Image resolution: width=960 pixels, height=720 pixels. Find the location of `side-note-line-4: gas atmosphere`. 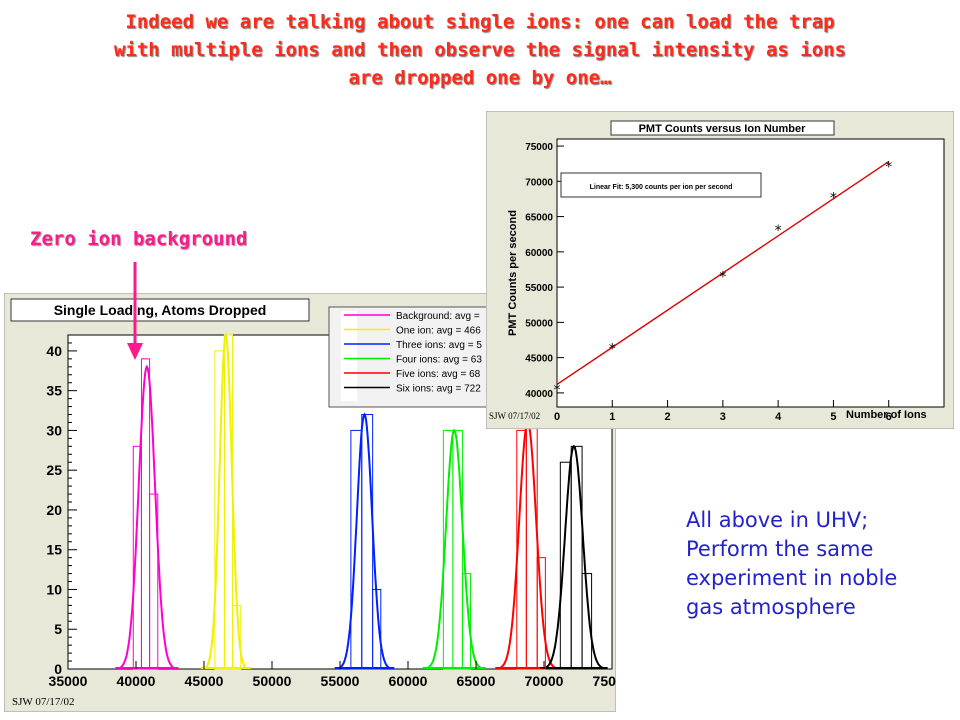

side-note-line-4: gas atmosphere is located at coordinates (771, 607).